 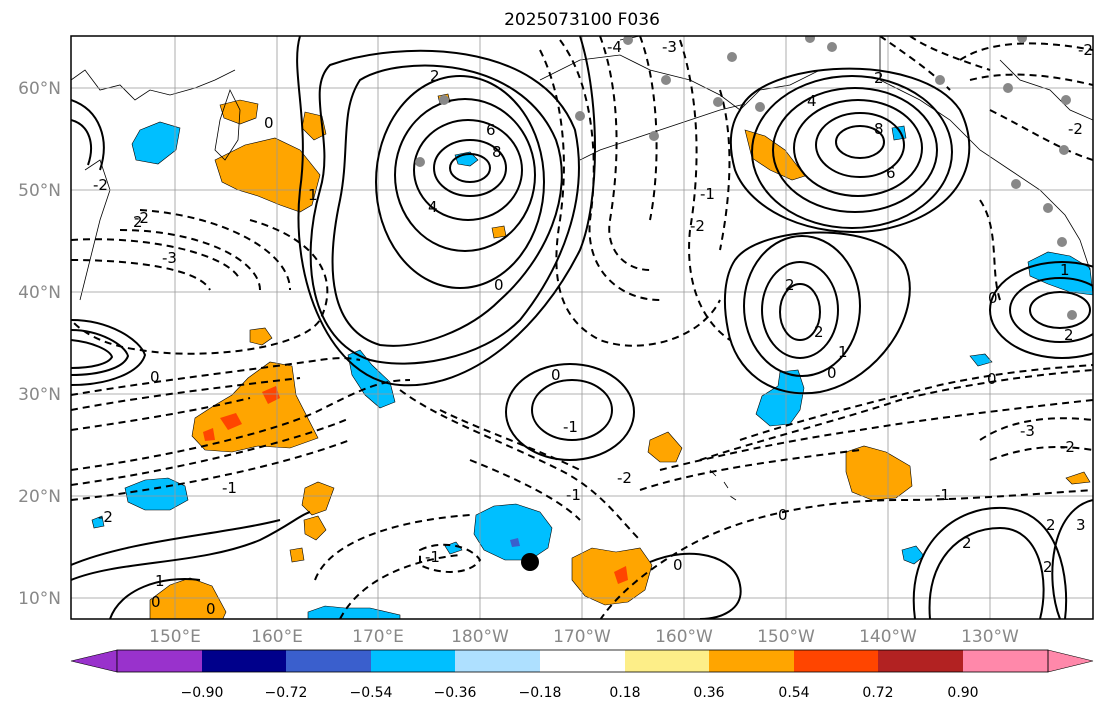 I want to click on colorbar-tick-label: −0.90, so click(x=202, y=693).